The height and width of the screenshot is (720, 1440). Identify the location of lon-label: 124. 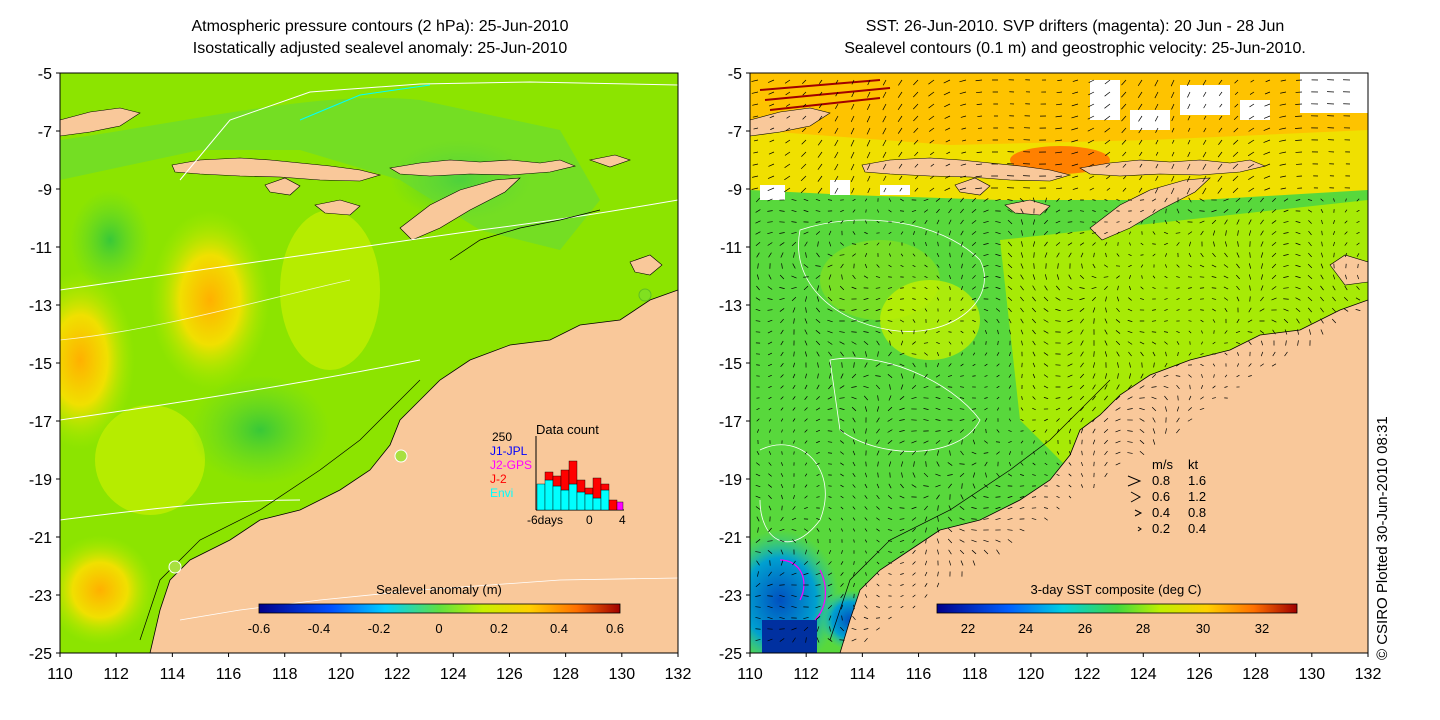
(453, 674).